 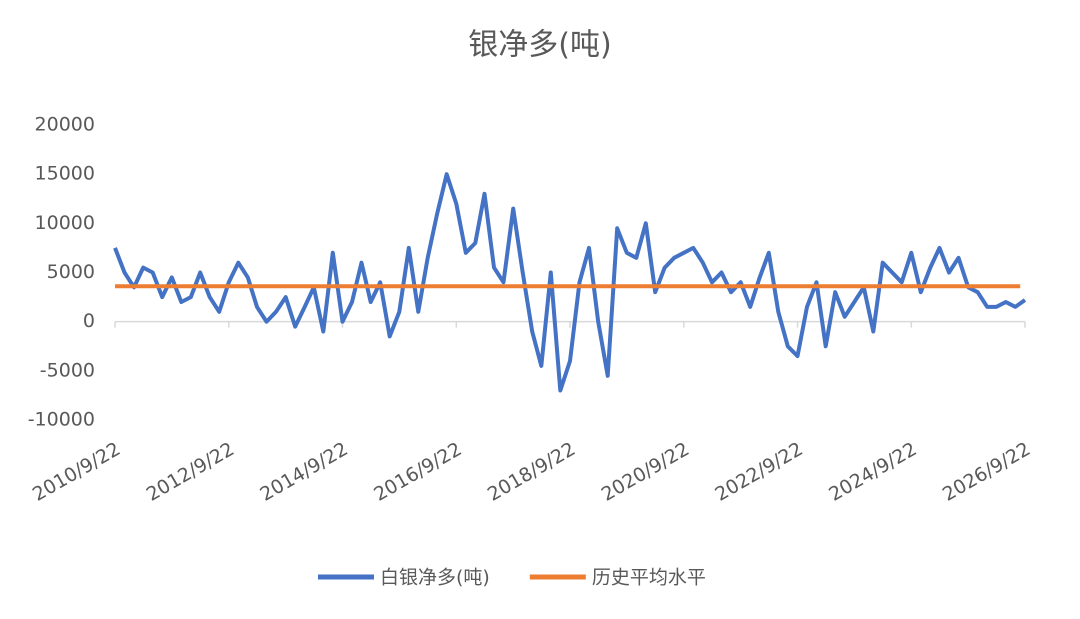 I want to click on x-tick-label: 2012/9/22, so click(x=190, y=472).